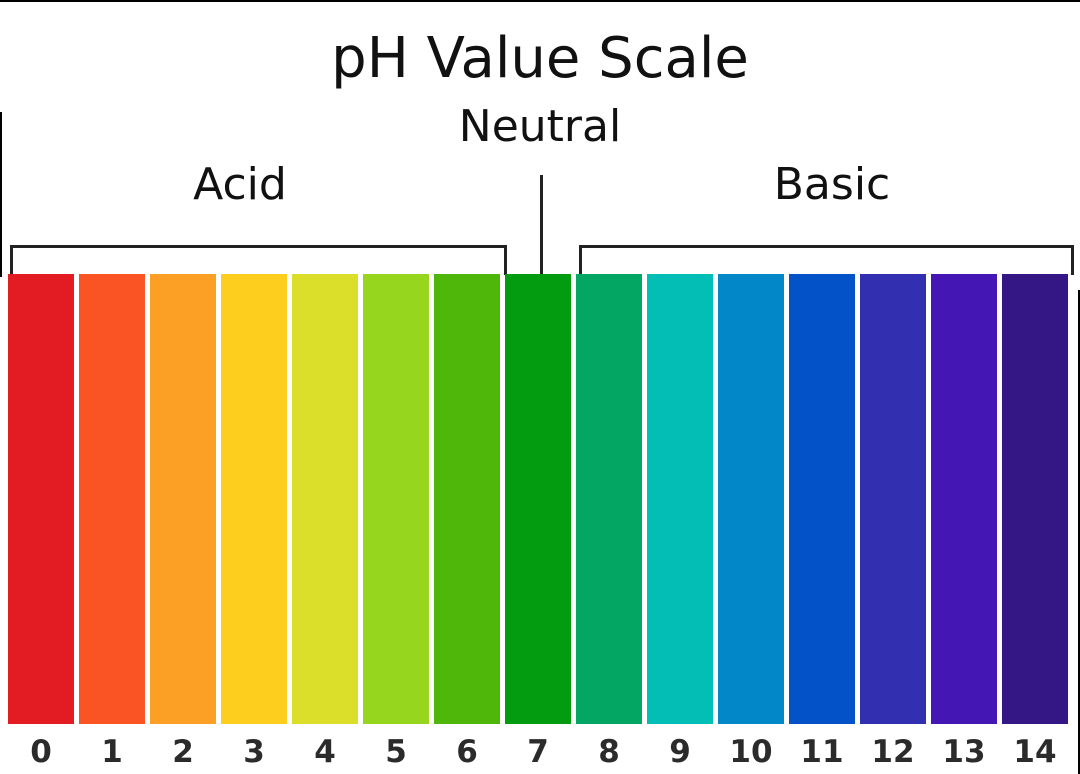 Image resolution: width=1080 pixels, height=774 pixels. What do you see at coordinates (240, 184) in the screenshot?
I see `acid-label: Acid` at bounding box center [240, 184].